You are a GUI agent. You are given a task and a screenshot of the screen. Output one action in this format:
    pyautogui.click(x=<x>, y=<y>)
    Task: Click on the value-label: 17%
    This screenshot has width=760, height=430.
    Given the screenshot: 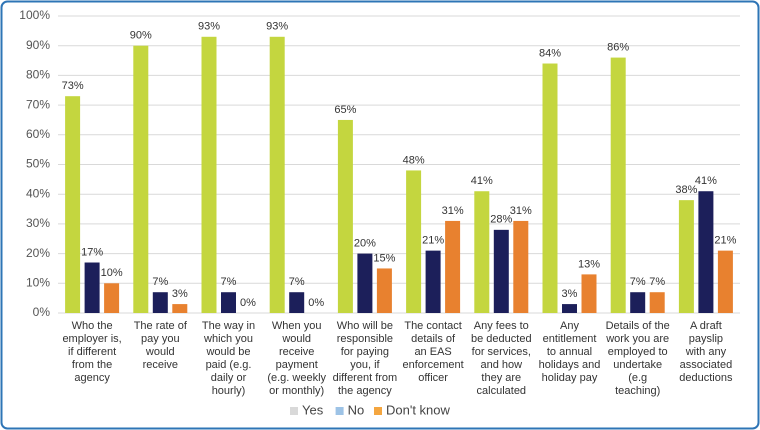 What is the action you would take?
    pyautogui.click(x=92, y=252)
    